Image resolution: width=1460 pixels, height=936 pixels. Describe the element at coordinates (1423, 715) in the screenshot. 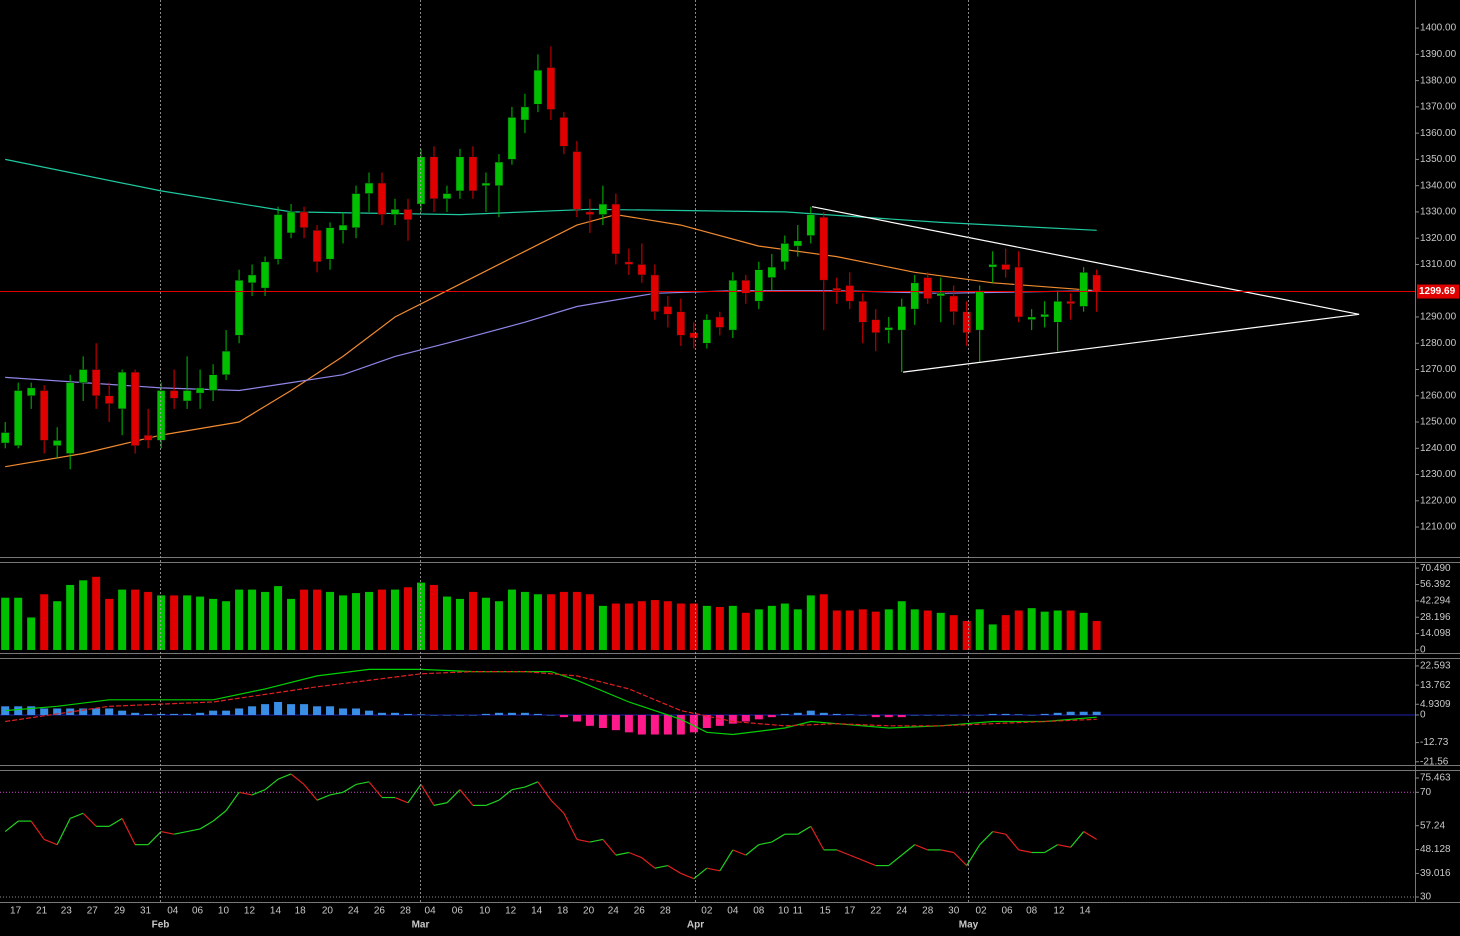

I see `y-tick-label: 0` at that location.